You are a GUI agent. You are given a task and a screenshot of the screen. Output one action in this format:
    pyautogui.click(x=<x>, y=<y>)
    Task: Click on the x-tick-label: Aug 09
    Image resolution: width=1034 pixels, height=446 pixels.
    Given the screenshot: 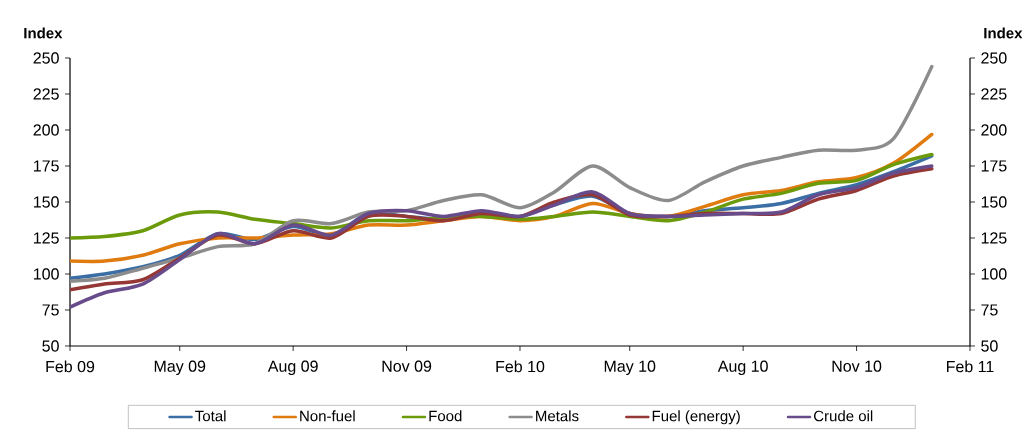 What is the action you would take?
    pyautogui.click(x=292, y=368)
    